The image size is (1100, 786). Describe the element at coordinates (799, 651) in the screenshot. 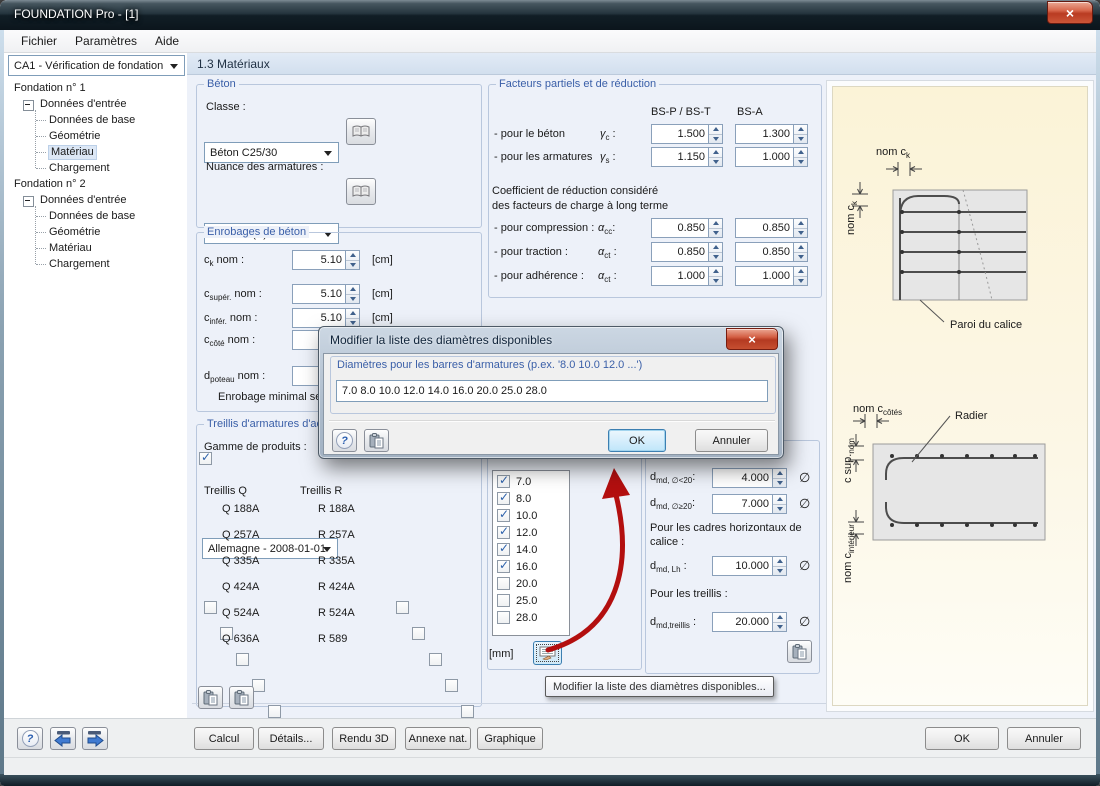

I see `dmd-paste-button` at that location.